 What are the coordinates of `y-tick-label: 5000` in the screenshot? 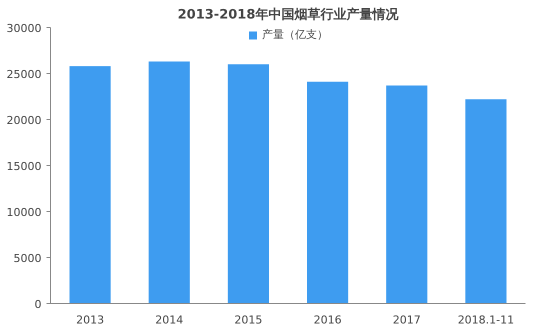 It's located at (28, 258).